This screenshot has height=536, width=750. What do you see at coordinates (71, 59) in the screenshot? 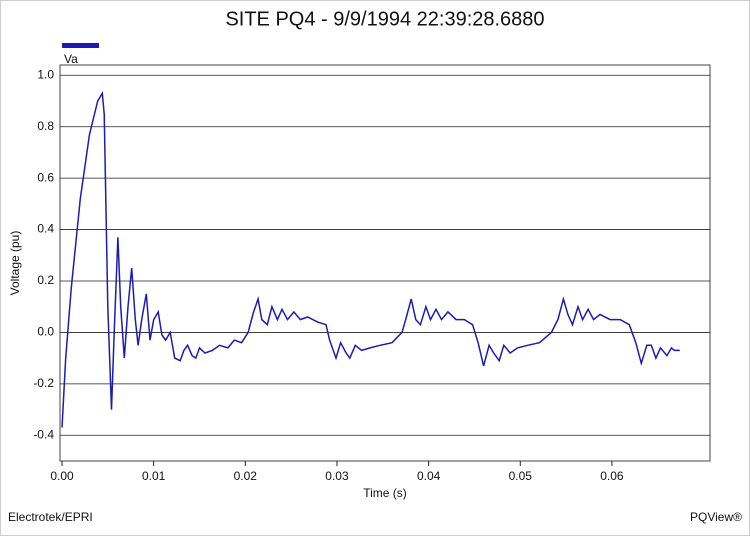
I see `legend-label: Va` at bounding box center [71, 59].